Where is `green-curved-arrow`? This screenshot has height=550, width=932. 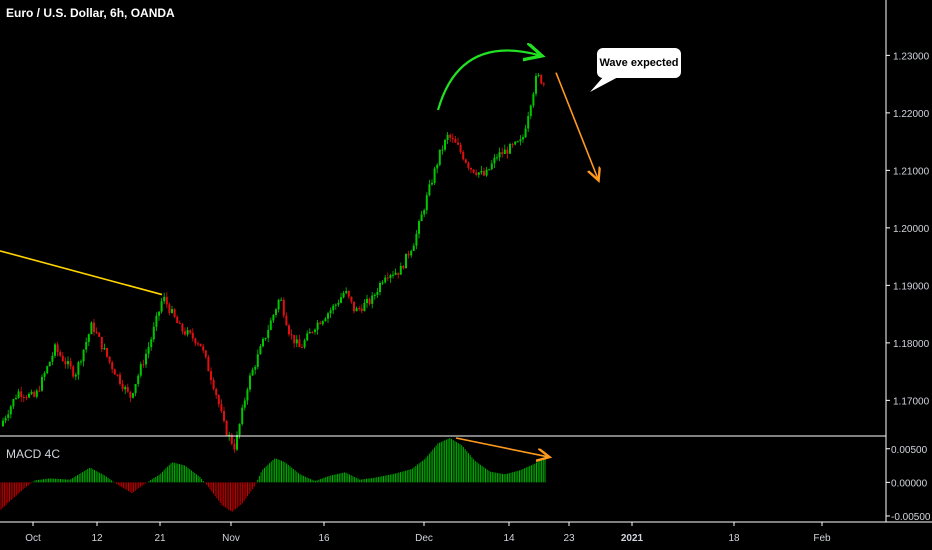 green-curved-arrow is located at coordinates (488, 80).